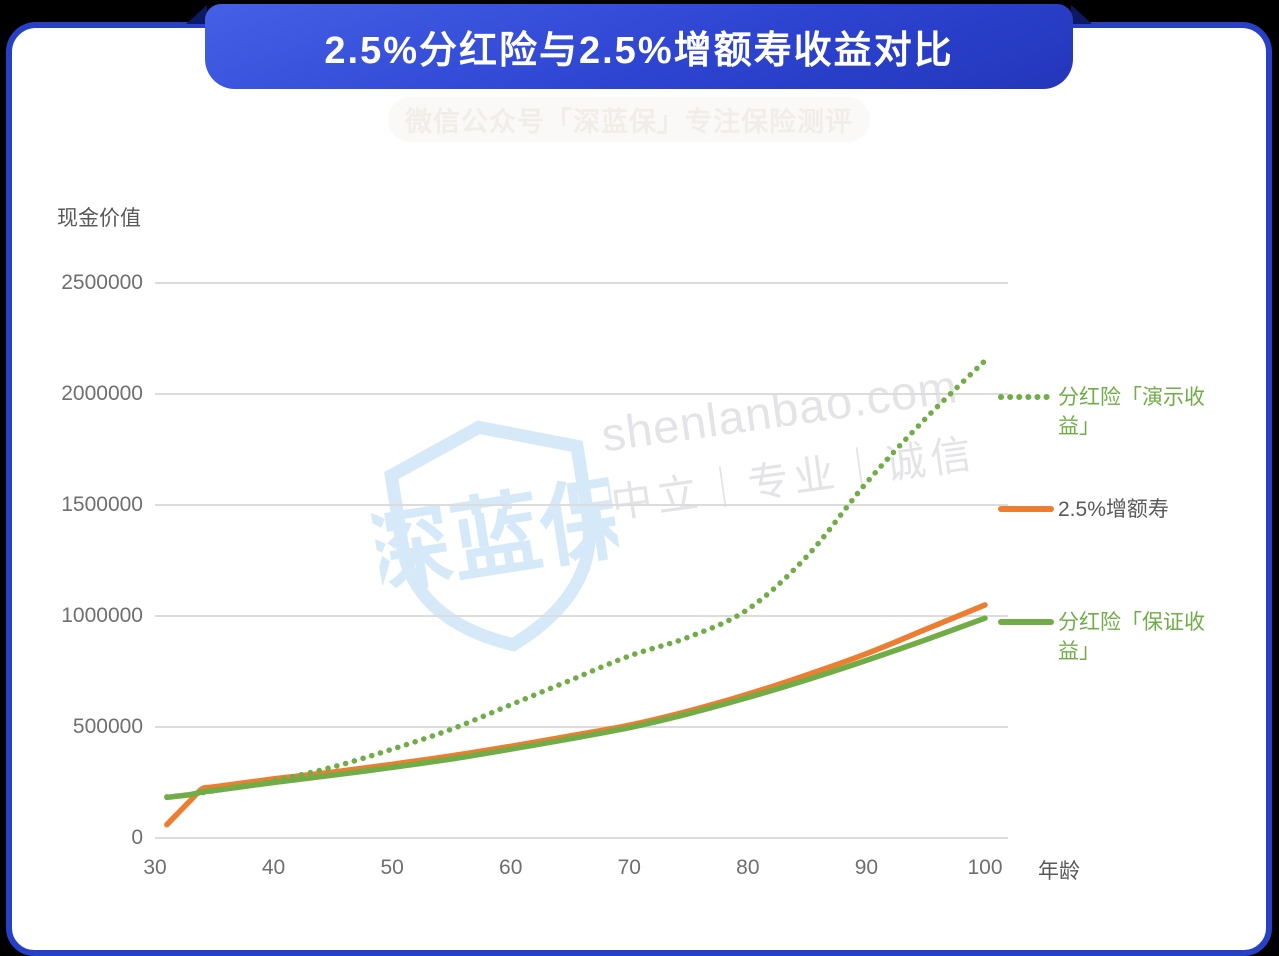 The width and height of the screenshot is (1279, 956). What do you see at coordinates (1131, 637) in the screenshot?
I see `legend-label-guaranteed-dividend: 分红险「保证收益」` at bounding box center [1131, 637].